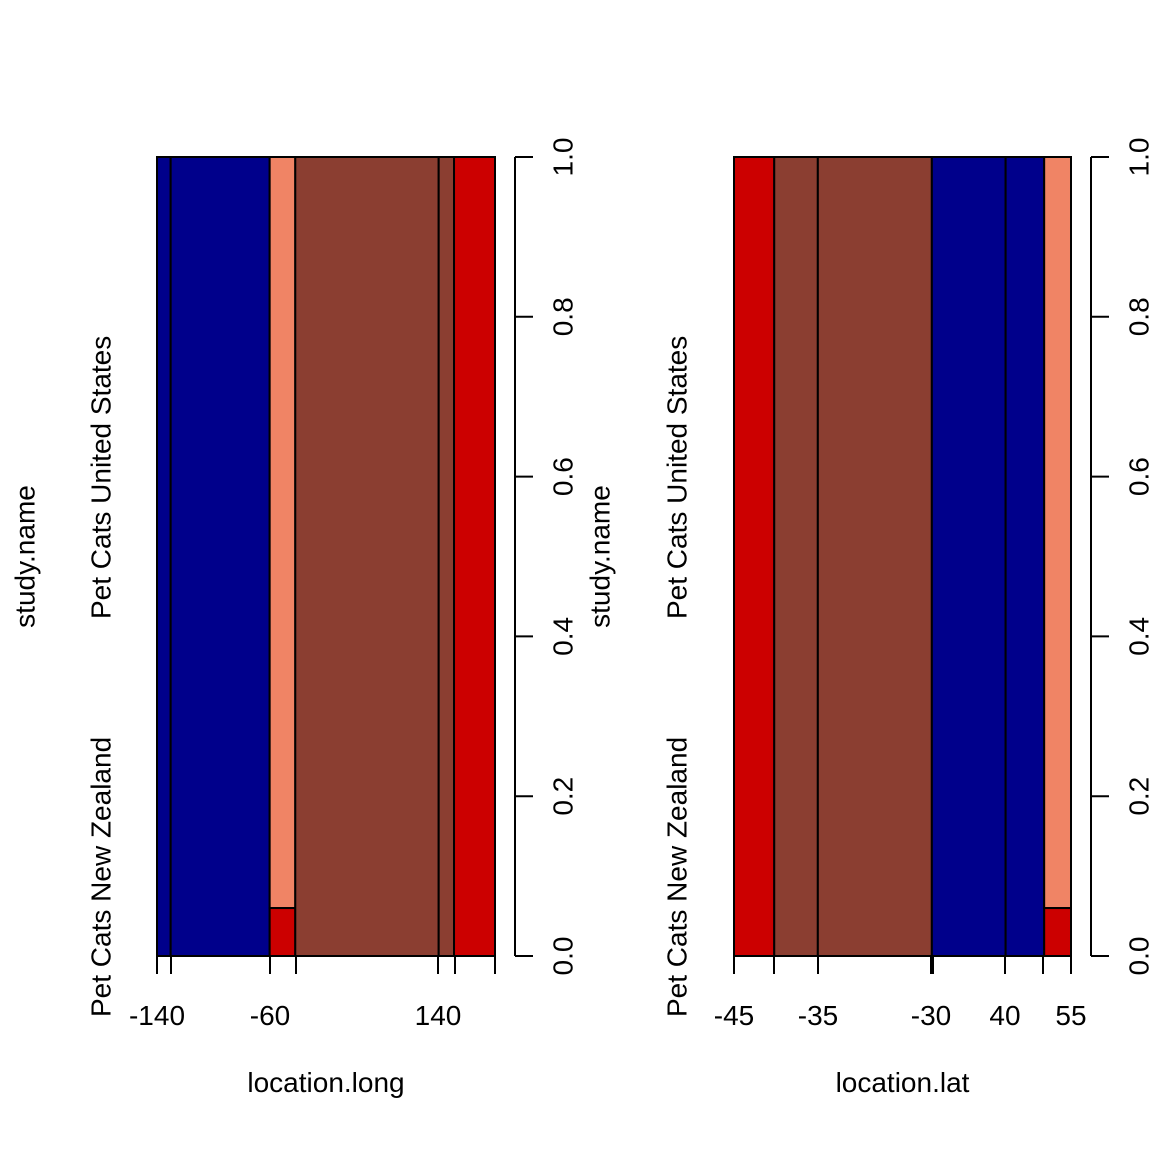 The height and width of the screenshot is (1152, 1152). Describe the element at coordinates (438, 1015) in the screenshot. I see `x-tick-label: 140` at that location.